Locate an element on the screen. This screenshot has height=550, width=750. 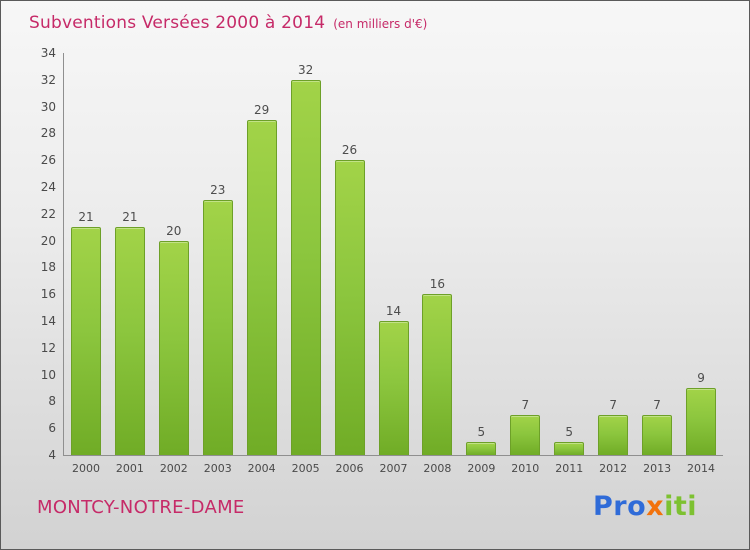
y-axis-tick-label: 24 is located at coordinates (48, 187).